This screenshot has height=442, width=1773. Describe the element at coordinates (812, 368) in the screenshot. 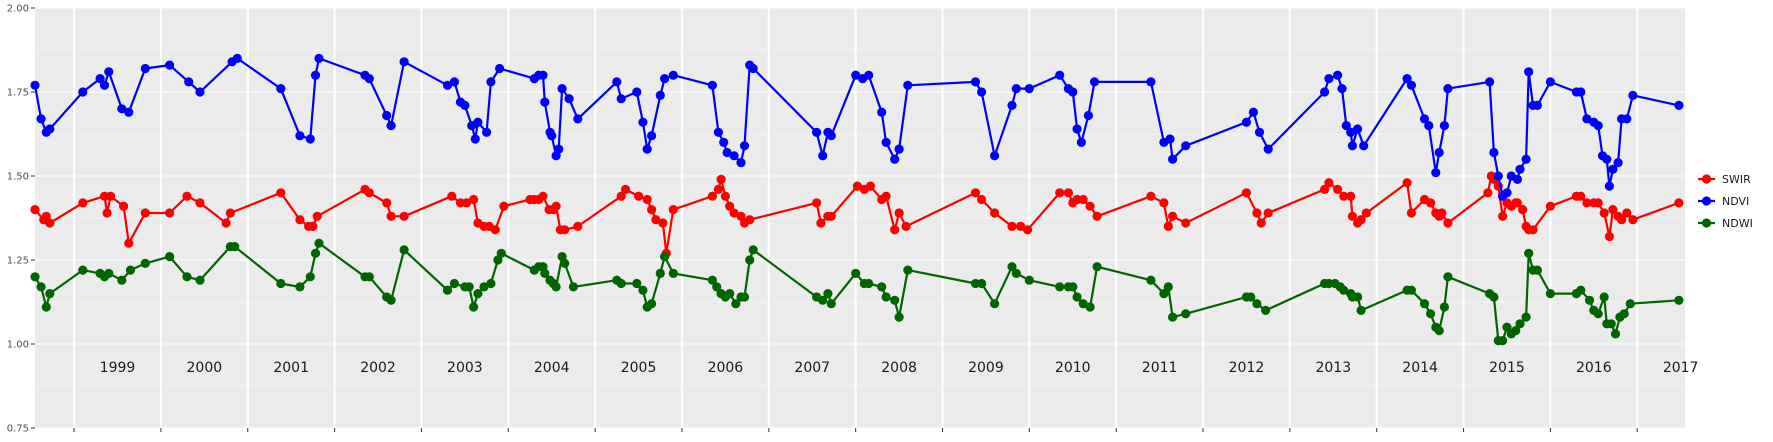

I see `year-label: 2007` at that location.